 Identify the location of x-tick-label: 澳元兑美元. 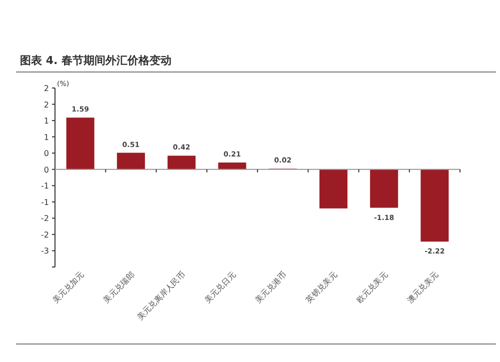
(422, 287).